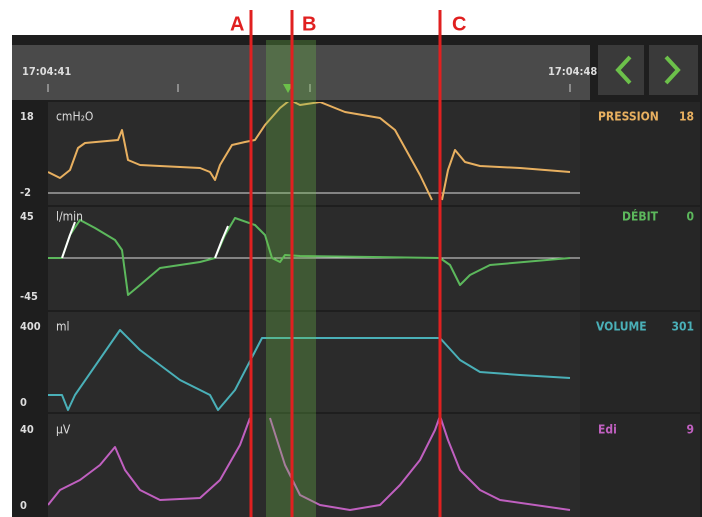  What do you see at coordinates (30, 326) in the screenshot?
I see `axis-max: 400` at bounding box center [30, 326].